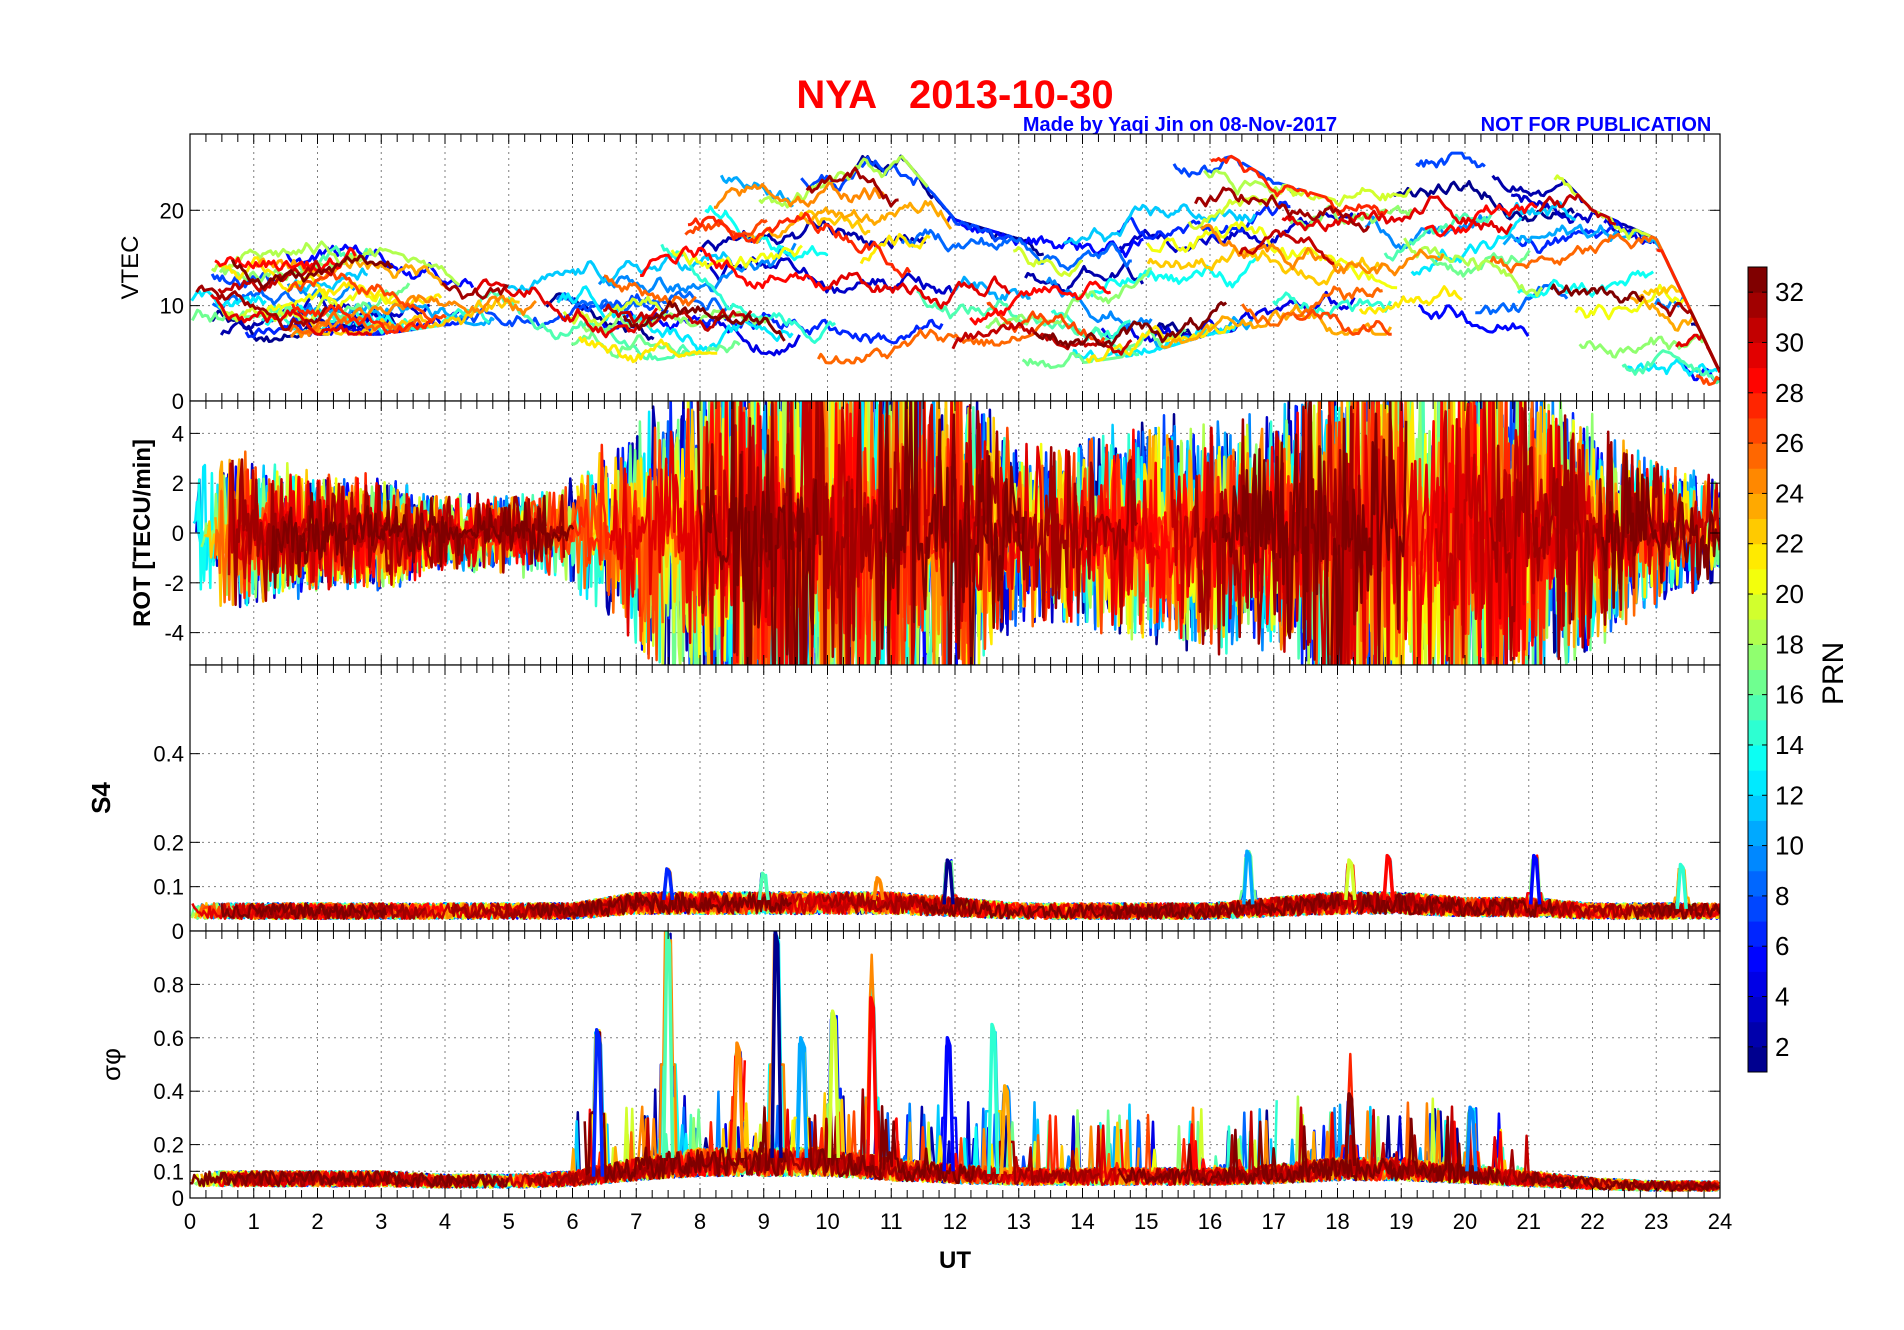 Image resolution: width=1904 pixels, height=1330 pixels. I want to click on traces-vtec, so click(955, 268).